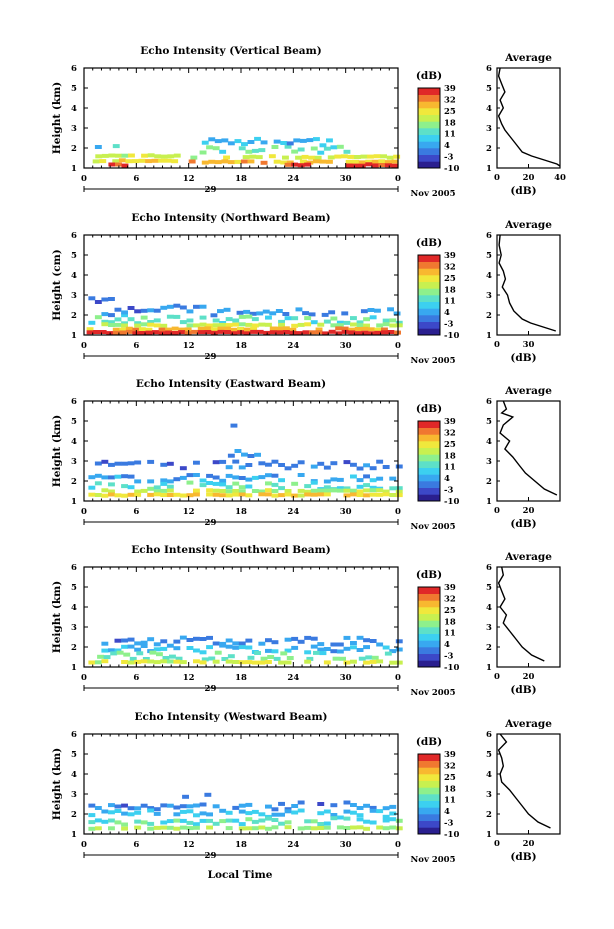 The width and height of the screenshot is (614, 929). What do you see at coordinates (451, 502) in the screenshot?
I see `colorbar-tick-label: -10` at bounding box center [451, 502].